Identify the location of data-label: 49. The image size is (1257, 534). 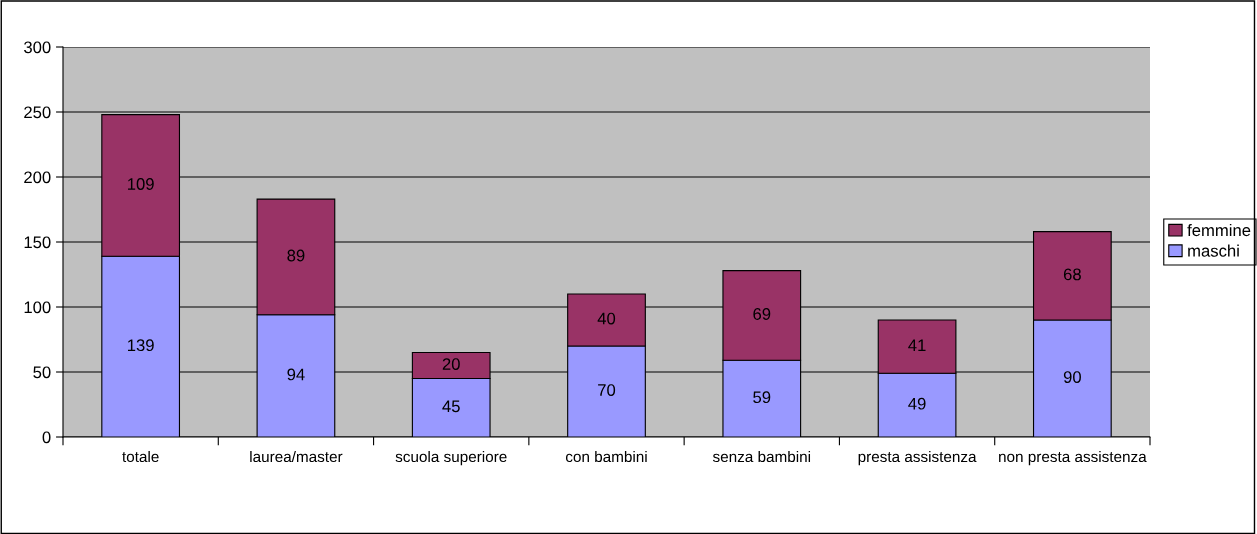
(917, 403).